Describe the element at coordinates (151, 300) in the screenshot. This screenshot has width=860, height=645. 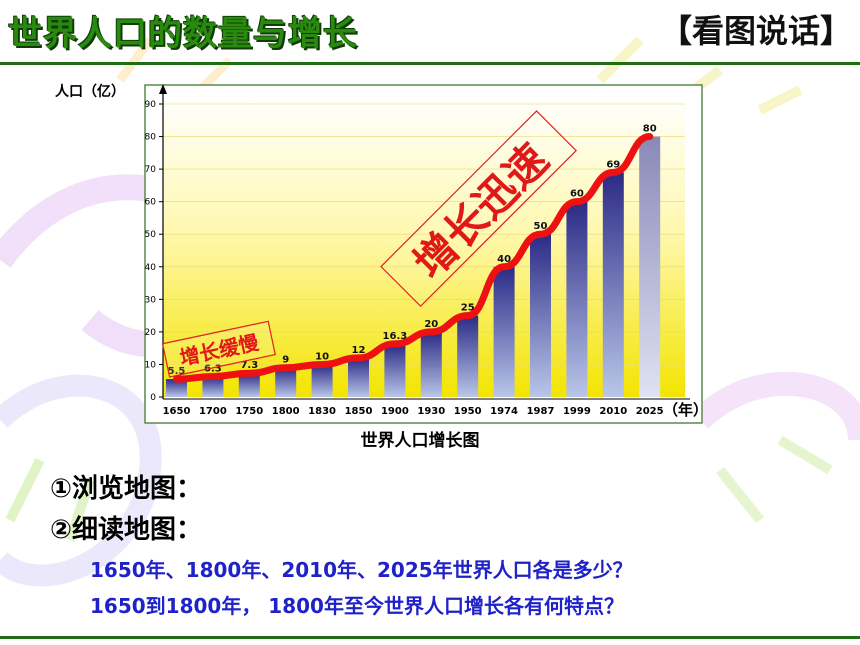
I see `y-tick-label: 30` at that location.